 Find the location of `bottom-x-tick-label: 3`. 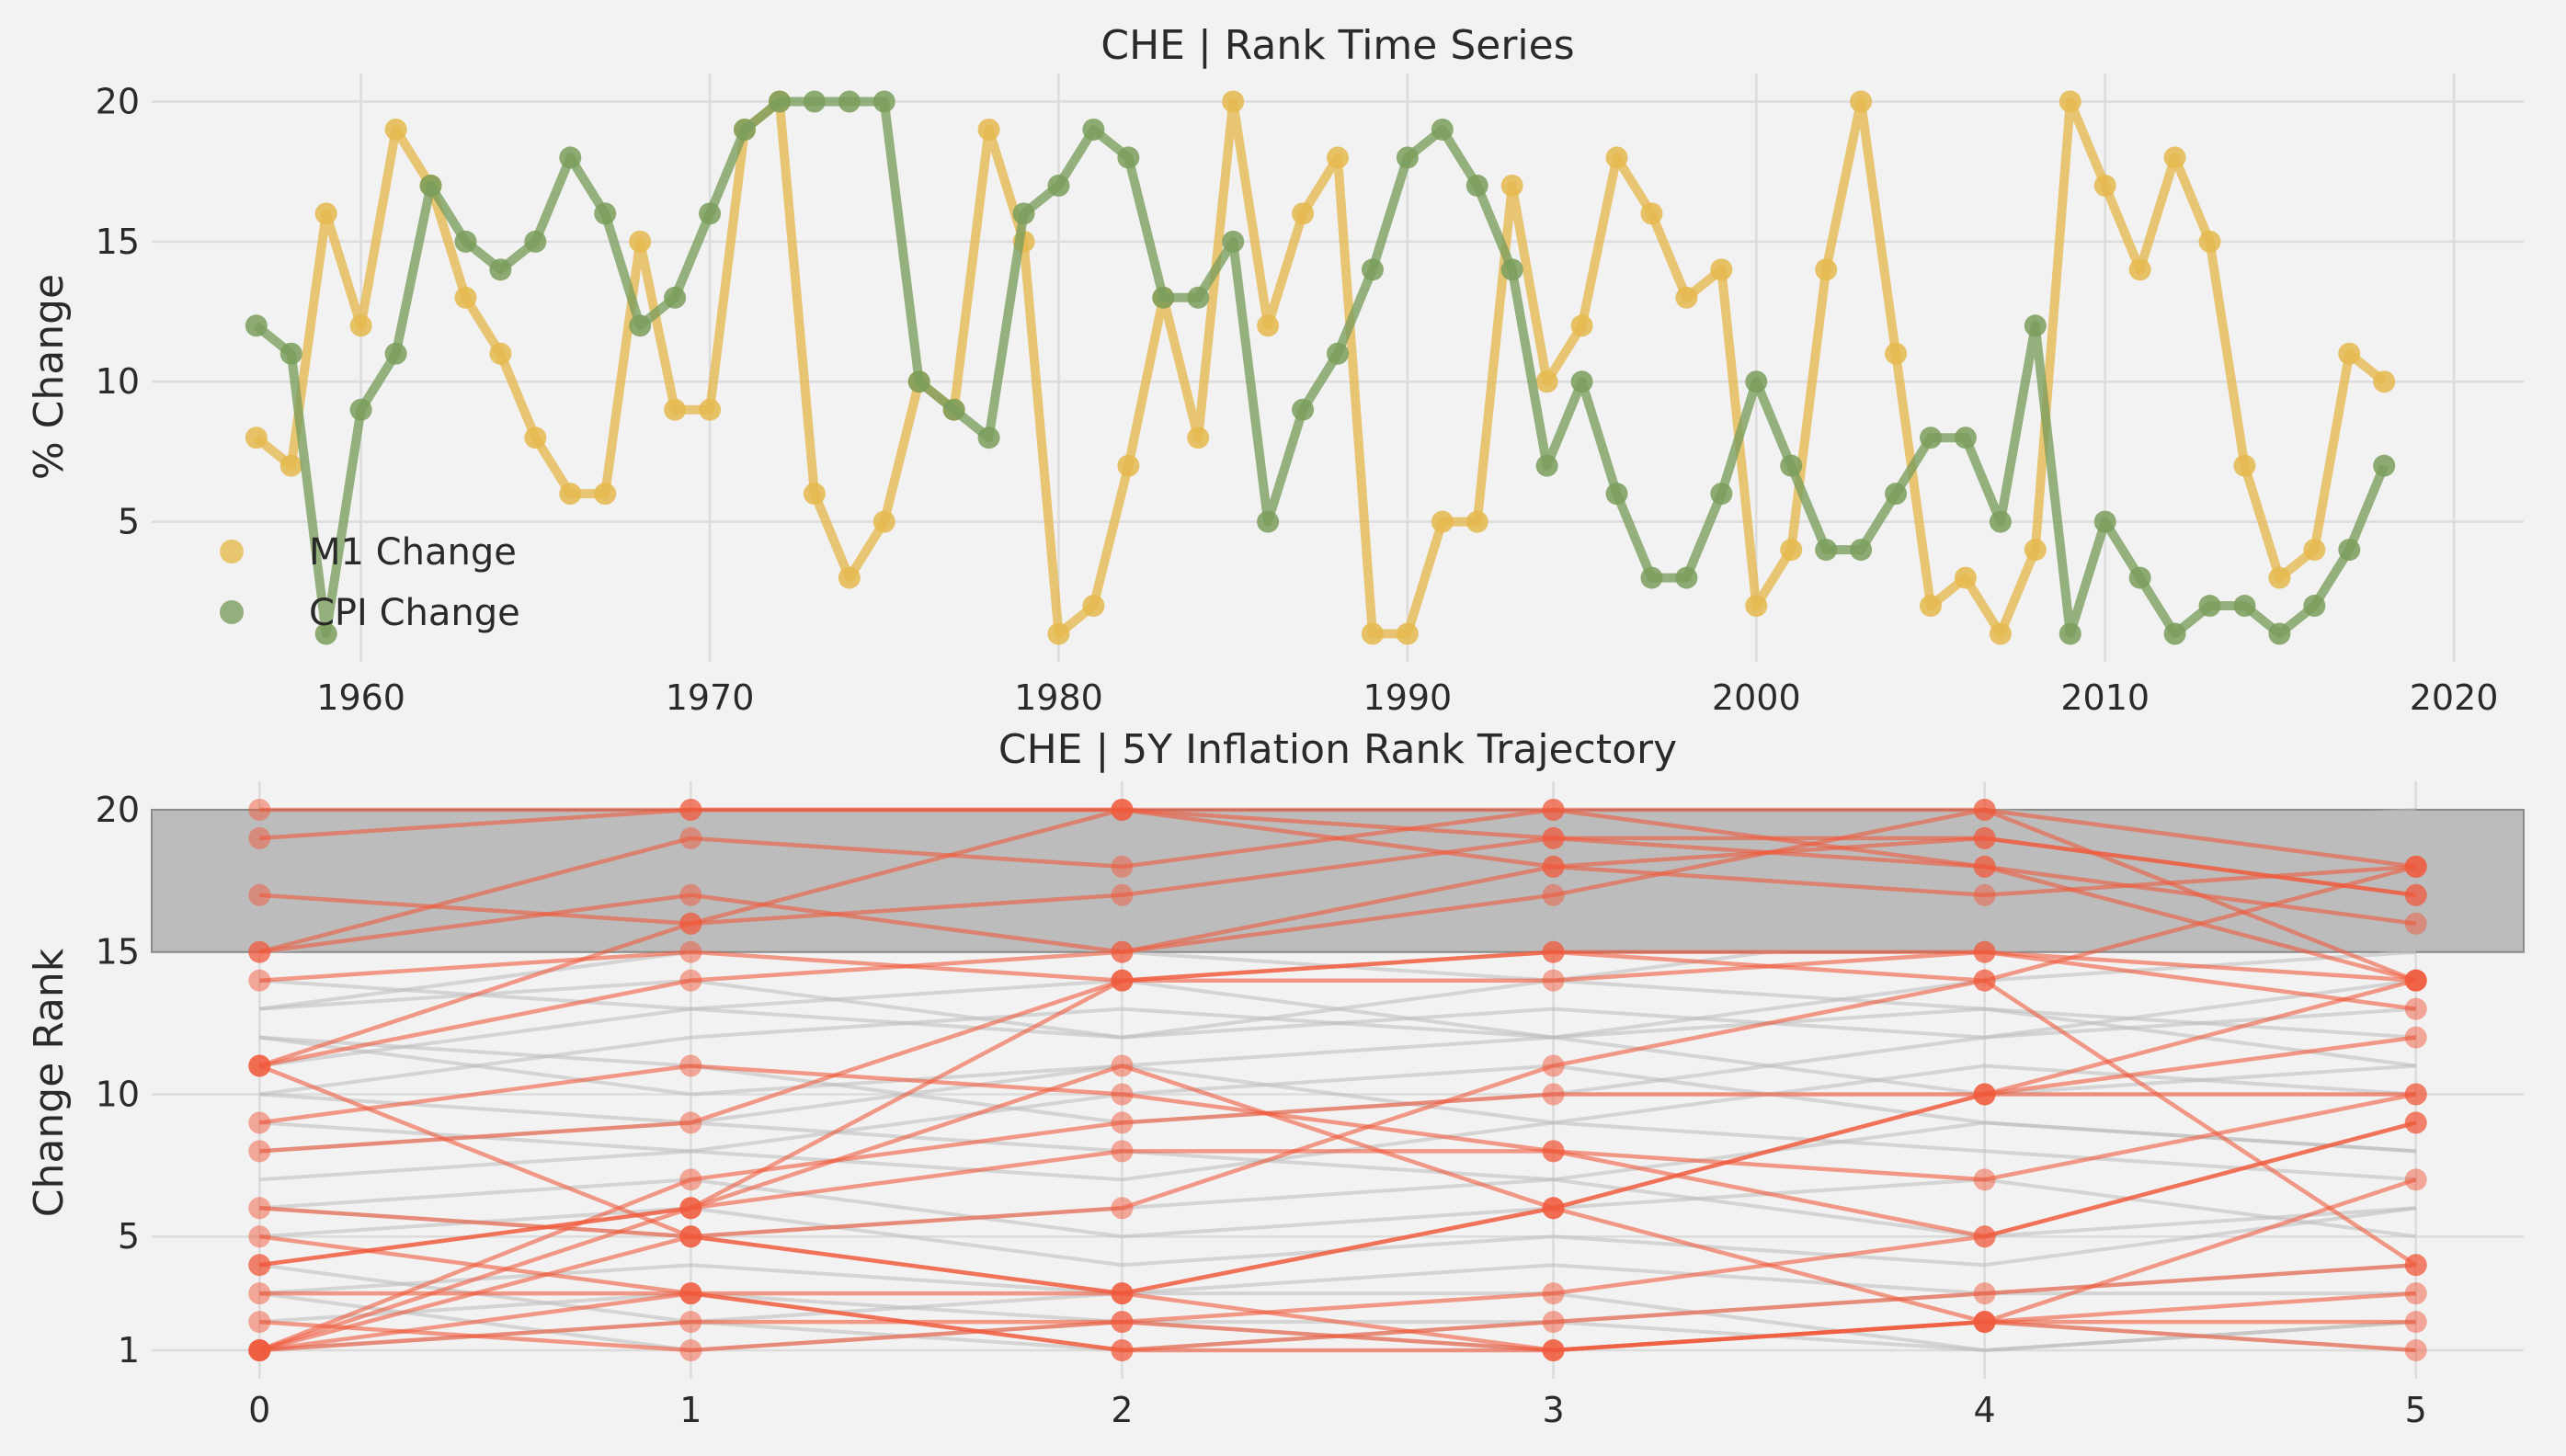

bottom-x-tick-label: 3 is located at coordinates (1553, 1410).